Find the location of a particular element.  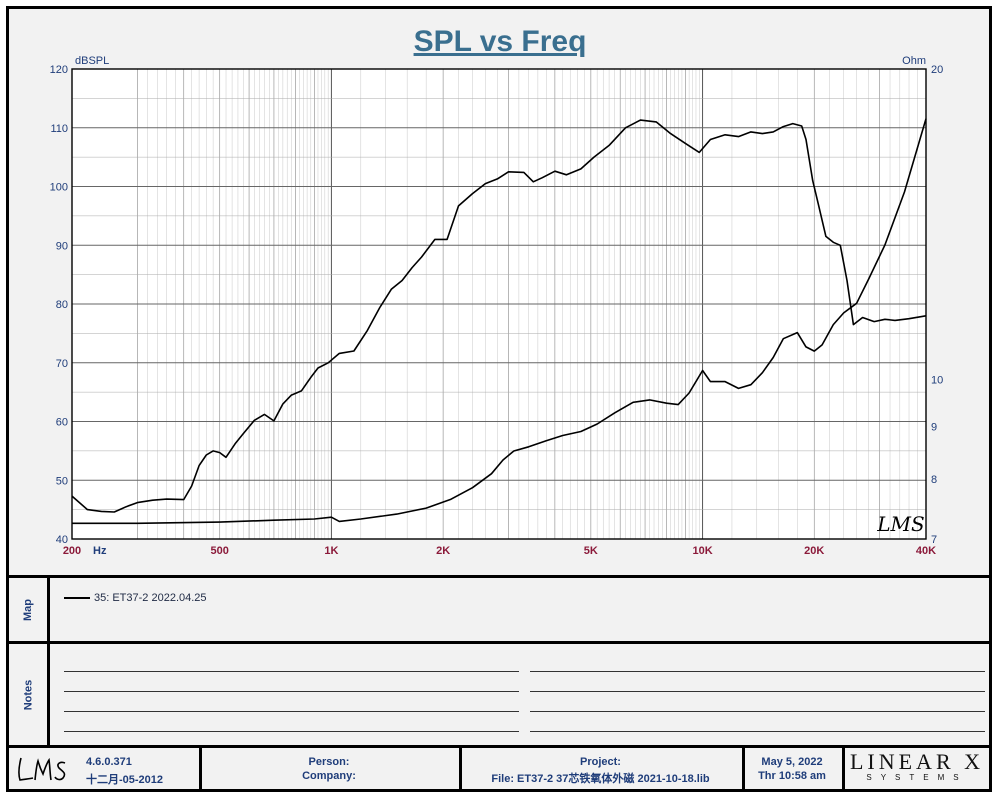

linearx-logo: LINEAR X SYSTEMS is located at coordinates (917, 768).